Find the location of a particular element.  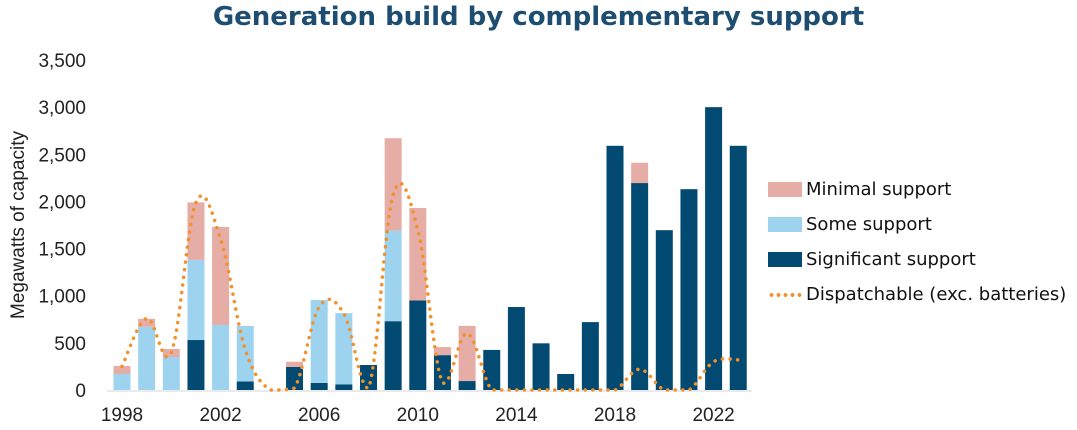

bar-significant-support-2010 is located at coordinates (418, 345).